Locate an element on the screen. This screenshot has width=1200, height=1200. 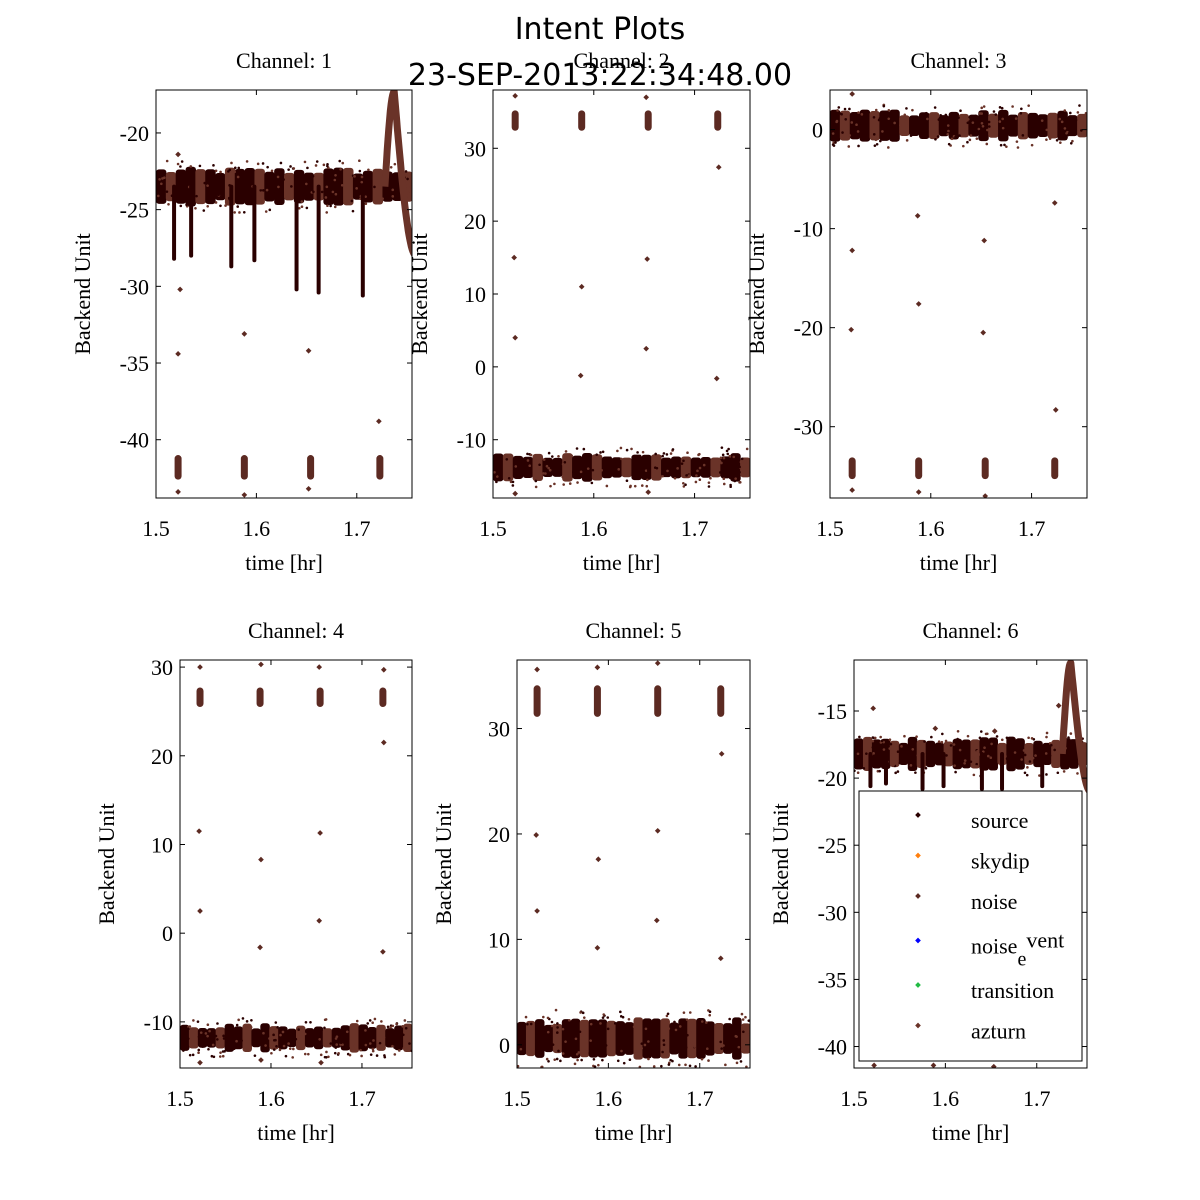
legend-marker-azturn is located at coordinates (918, 1025).